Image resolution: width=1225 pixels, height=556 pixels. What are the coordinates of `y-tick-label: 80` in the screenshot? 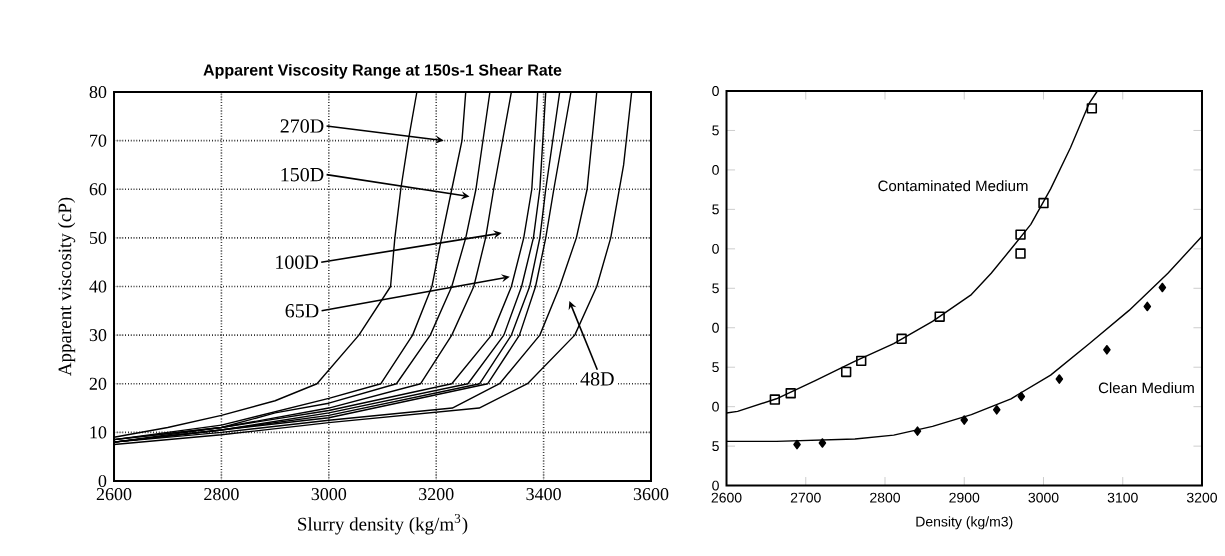 It's located at (98, 92).